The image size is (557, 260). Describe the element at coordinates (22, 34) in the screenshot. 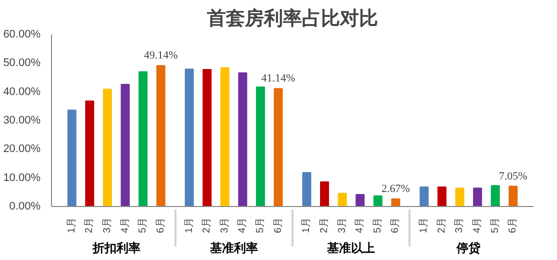

I see `y-tick-label: 60.00%` at that location.